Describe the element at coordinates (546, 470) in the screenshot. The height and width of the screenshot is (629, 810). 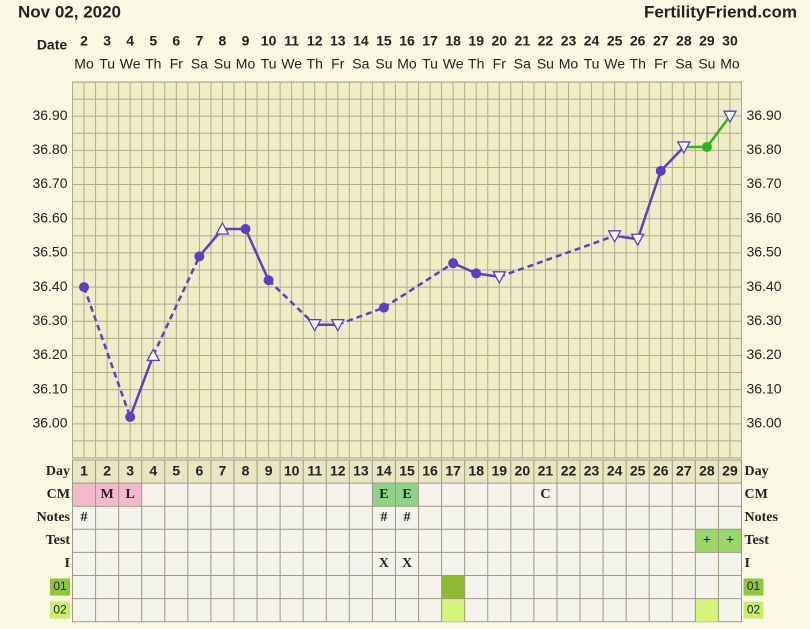
I see `cell-text: 21` at that location.